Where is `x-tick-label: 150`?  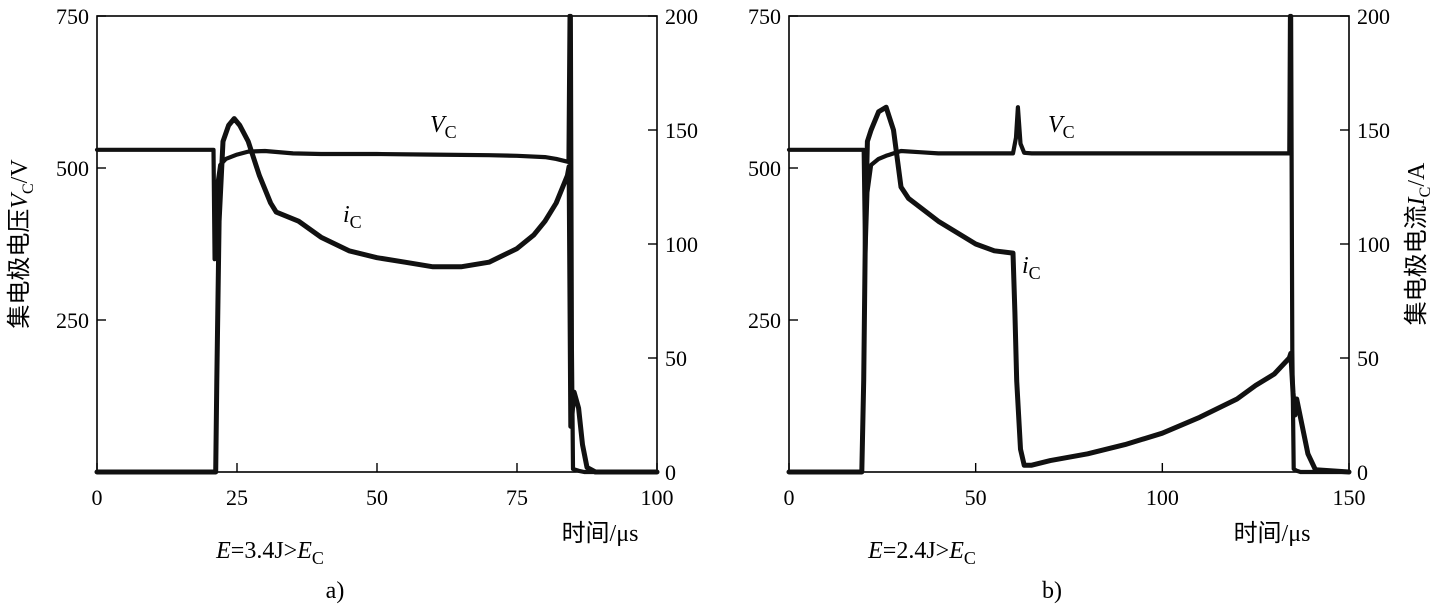
x-tick-label: 150 is located at coordinates (1349, 497).